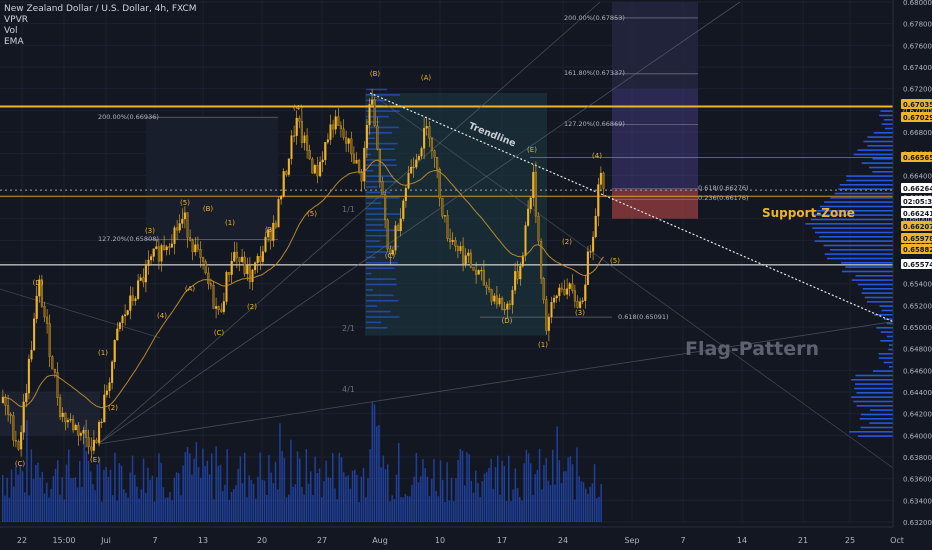  I want to click on time-tick-label: 22, so click(22, 540).